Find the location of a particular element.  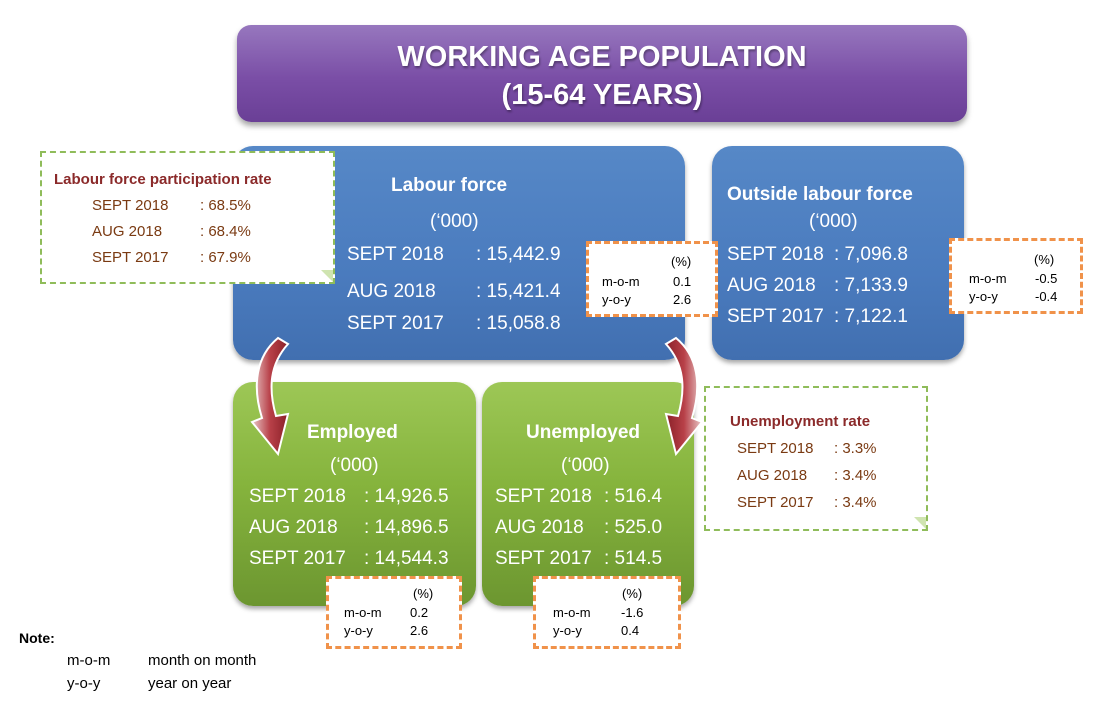

emp-mom-value: 0.2 is located at coordinates (419, 612).